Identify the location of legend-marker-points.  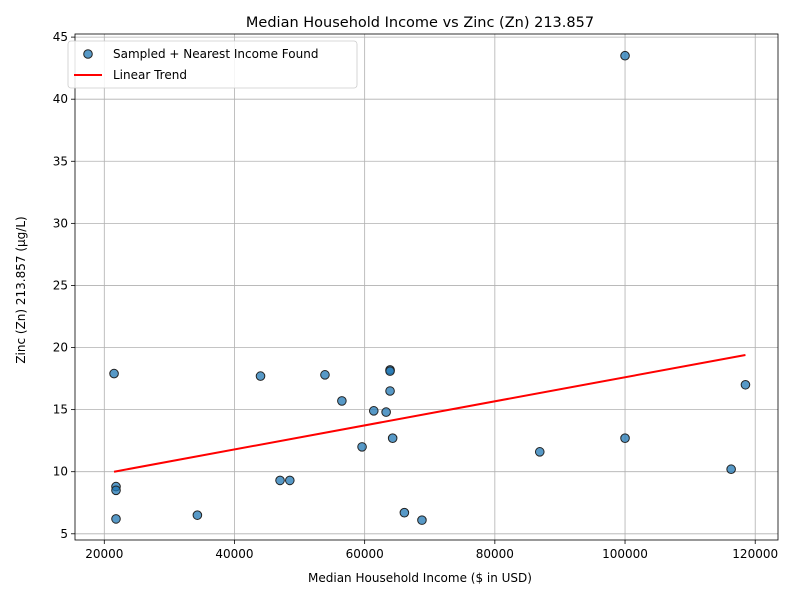
(88, 54).